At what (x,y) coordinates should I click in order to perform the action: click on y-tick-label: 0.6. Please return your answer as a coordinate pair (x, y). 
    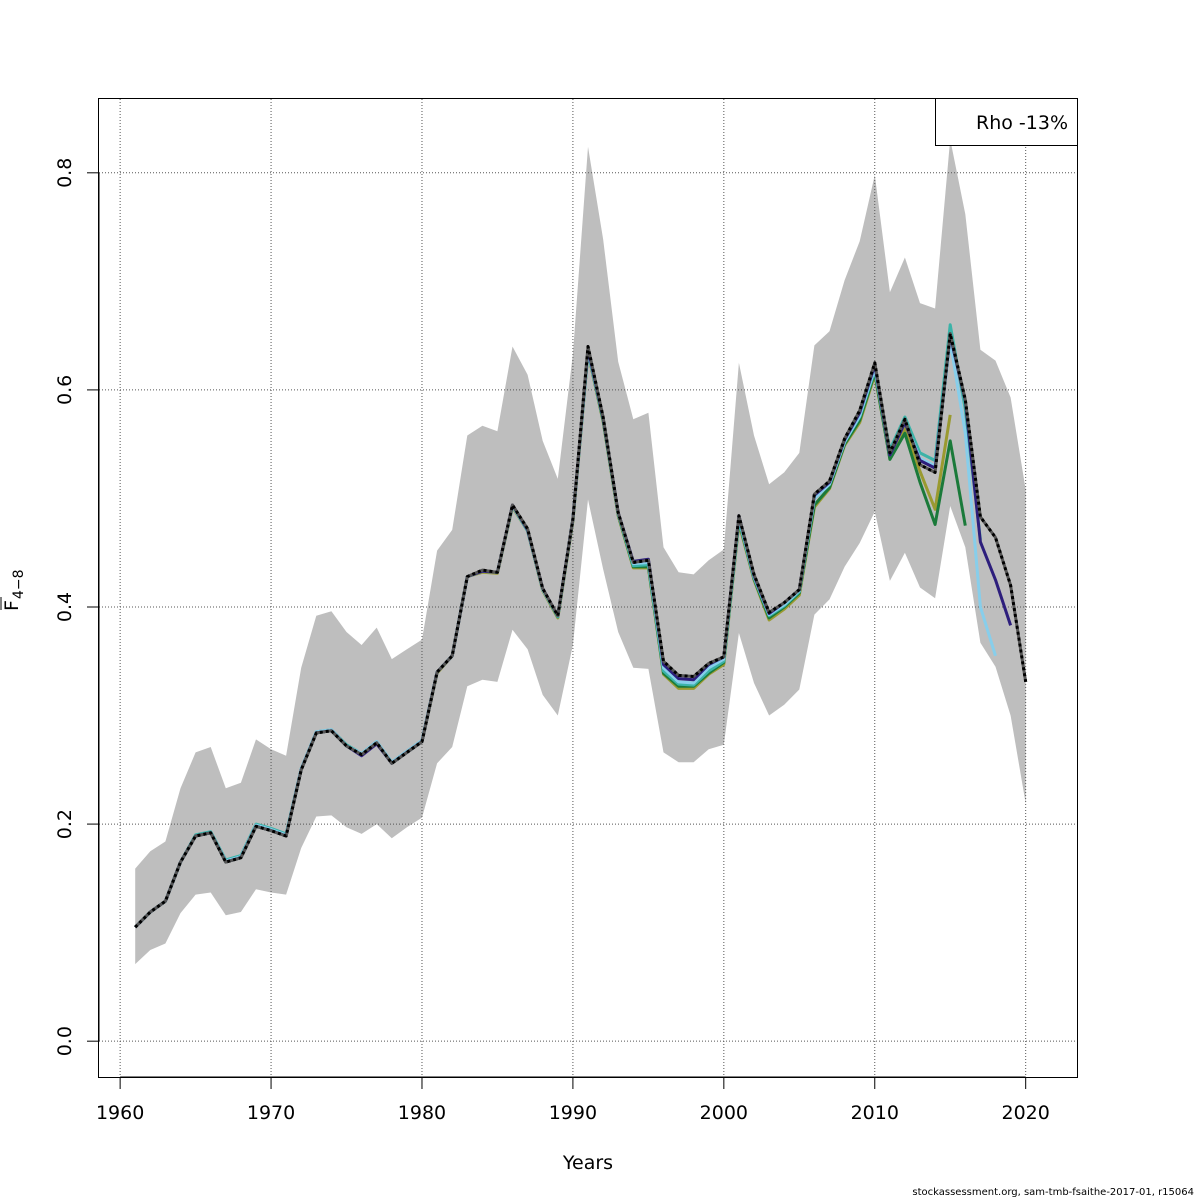
    Looking at the image, I should click on (65, 390).